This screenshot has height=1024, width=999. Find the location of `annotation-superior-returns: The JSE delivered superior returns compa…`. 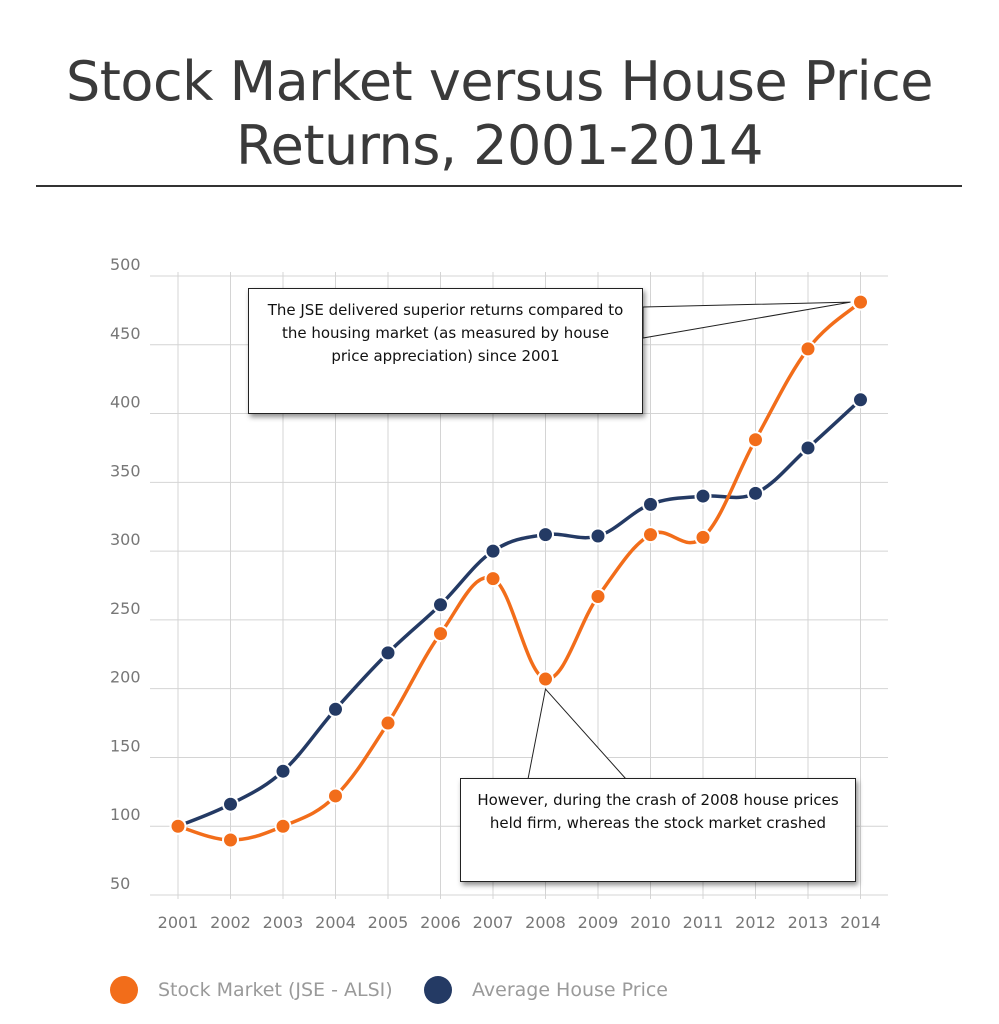

annotation-superior-returns: The JSE delivered superior returns compa… is located at coordinates (445, 351).